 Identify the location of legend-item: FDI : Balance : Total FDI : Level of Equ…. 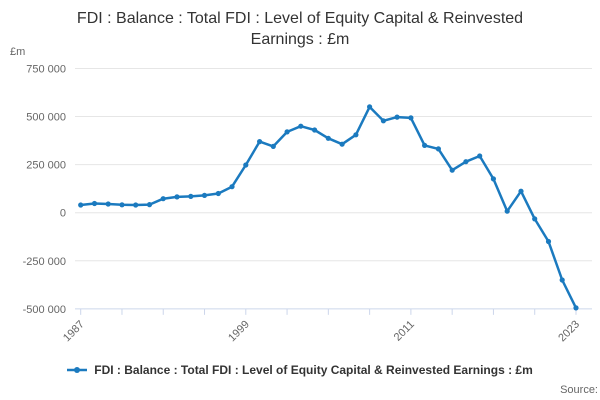
(300, 370).